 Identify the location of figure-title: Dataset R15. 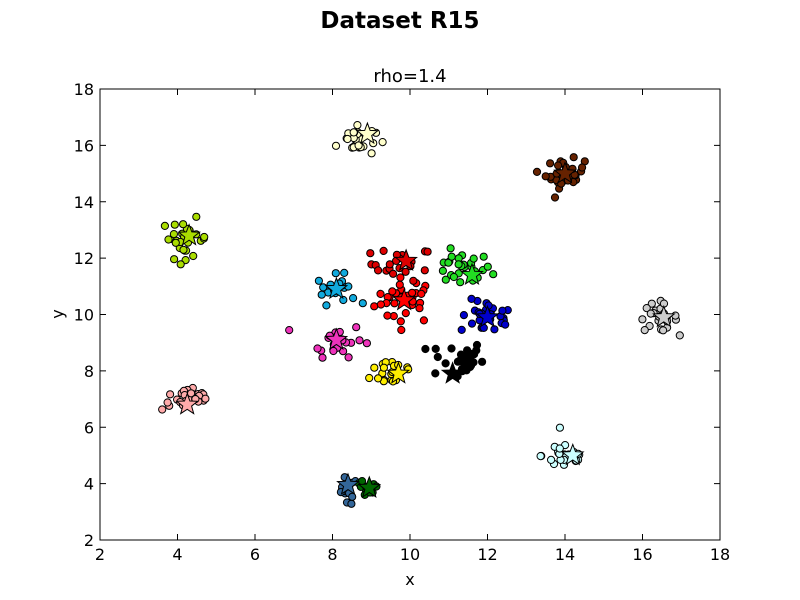
(400, 21).